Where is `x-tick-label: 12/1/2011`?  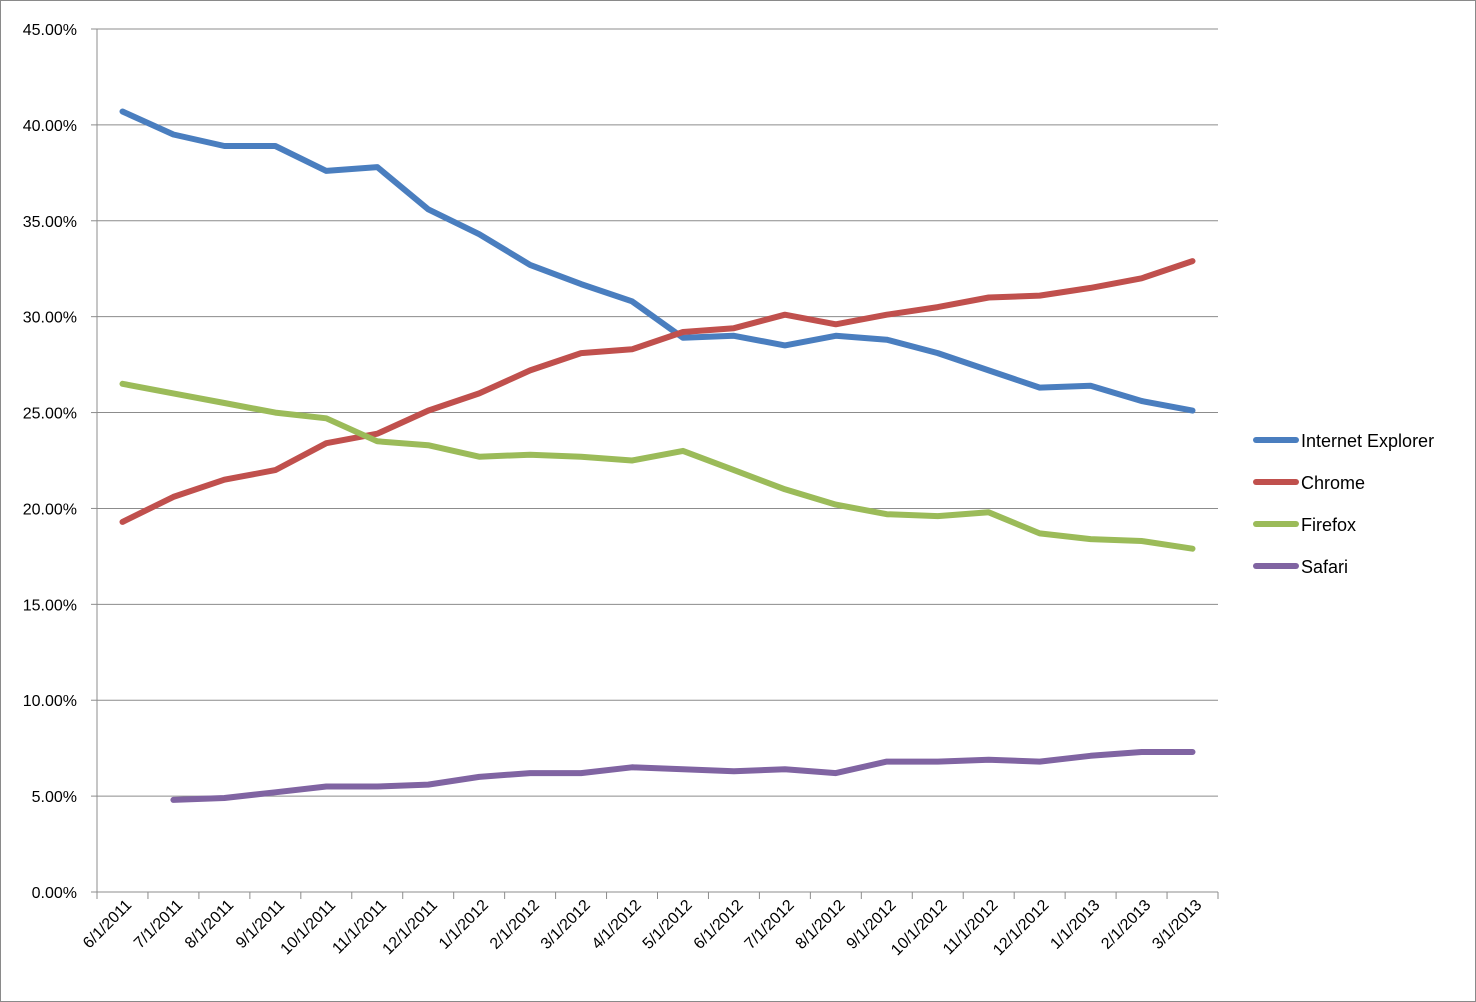
x-tick-label: 12/1/2011 is located at coordinates (411, 928).